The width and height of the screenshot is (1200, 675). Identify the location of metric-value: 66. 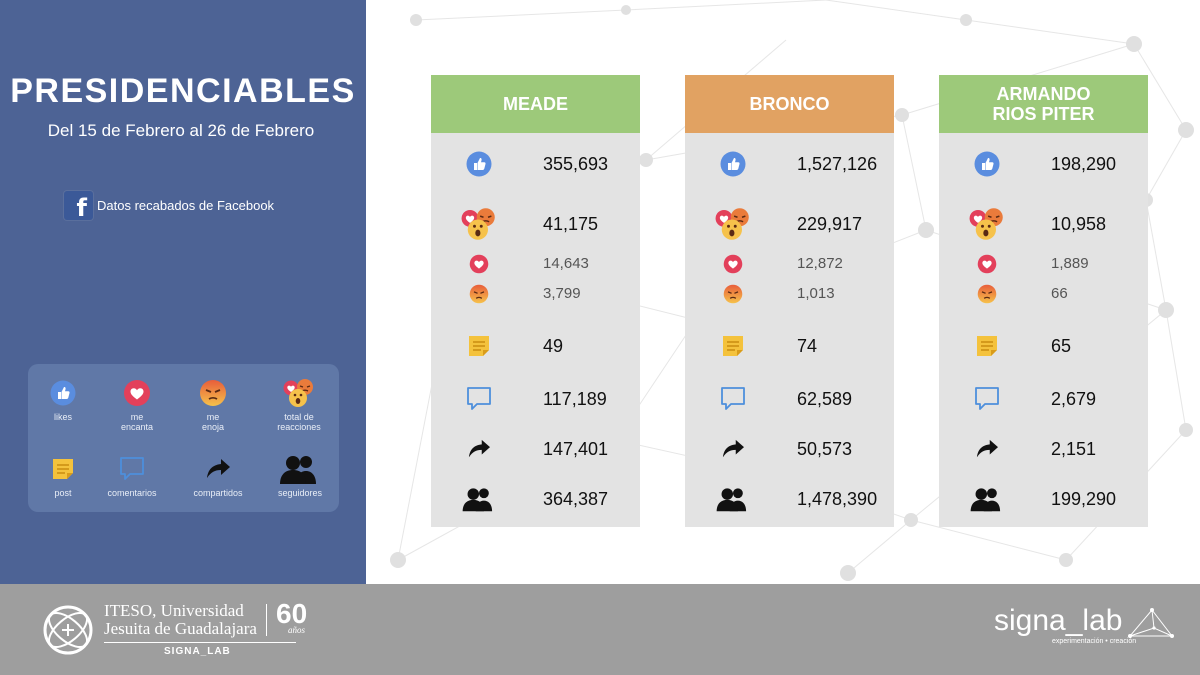
(1059, 293).